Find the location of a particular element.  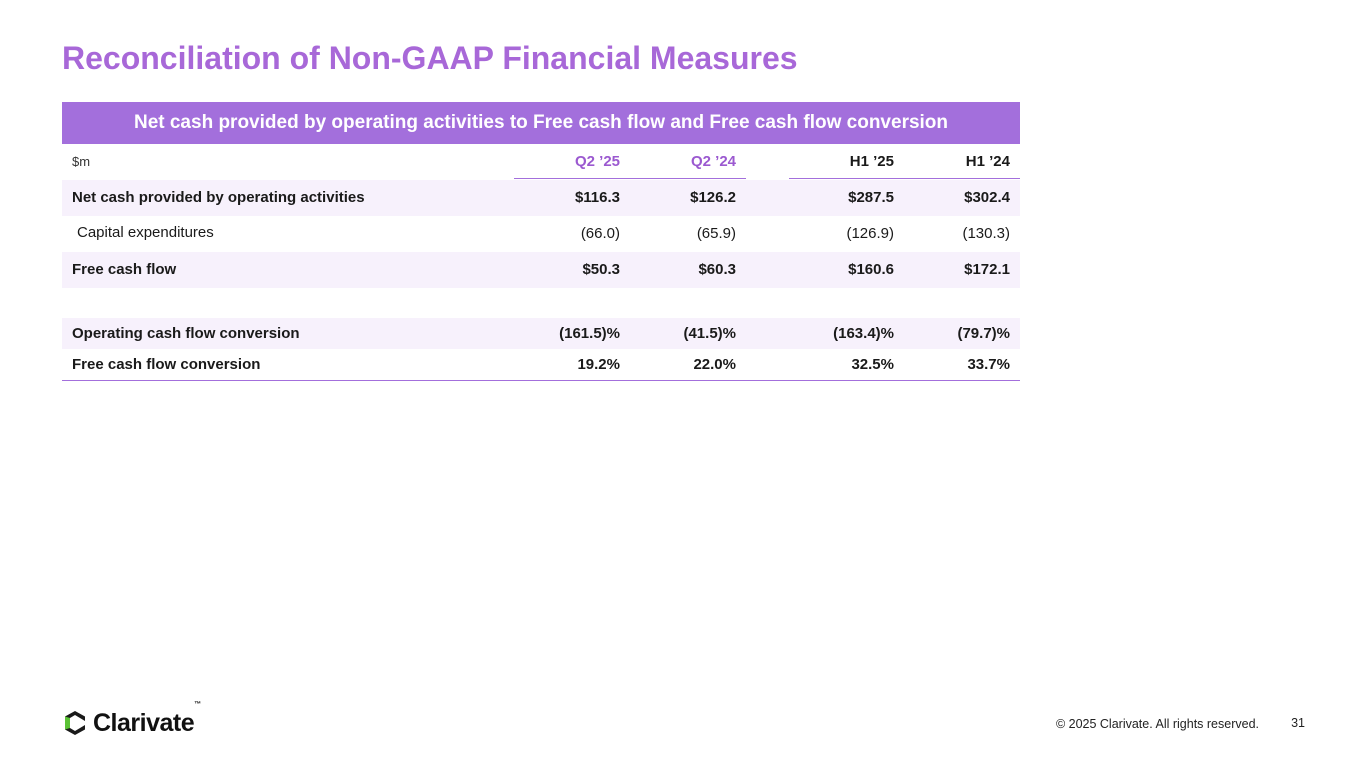

cell: 33.7% is located at coordinates (988, 364).